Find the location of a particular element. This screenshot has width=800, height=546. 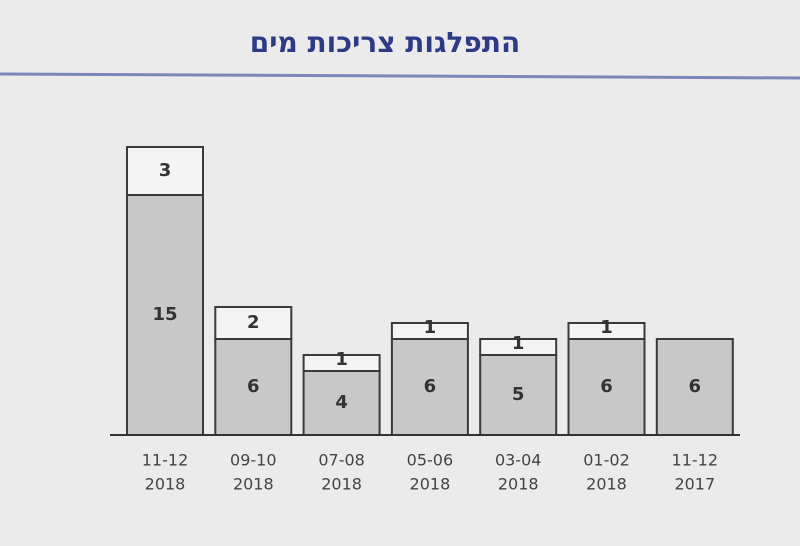

data-label: 5 is located at coordinates (518, 394).